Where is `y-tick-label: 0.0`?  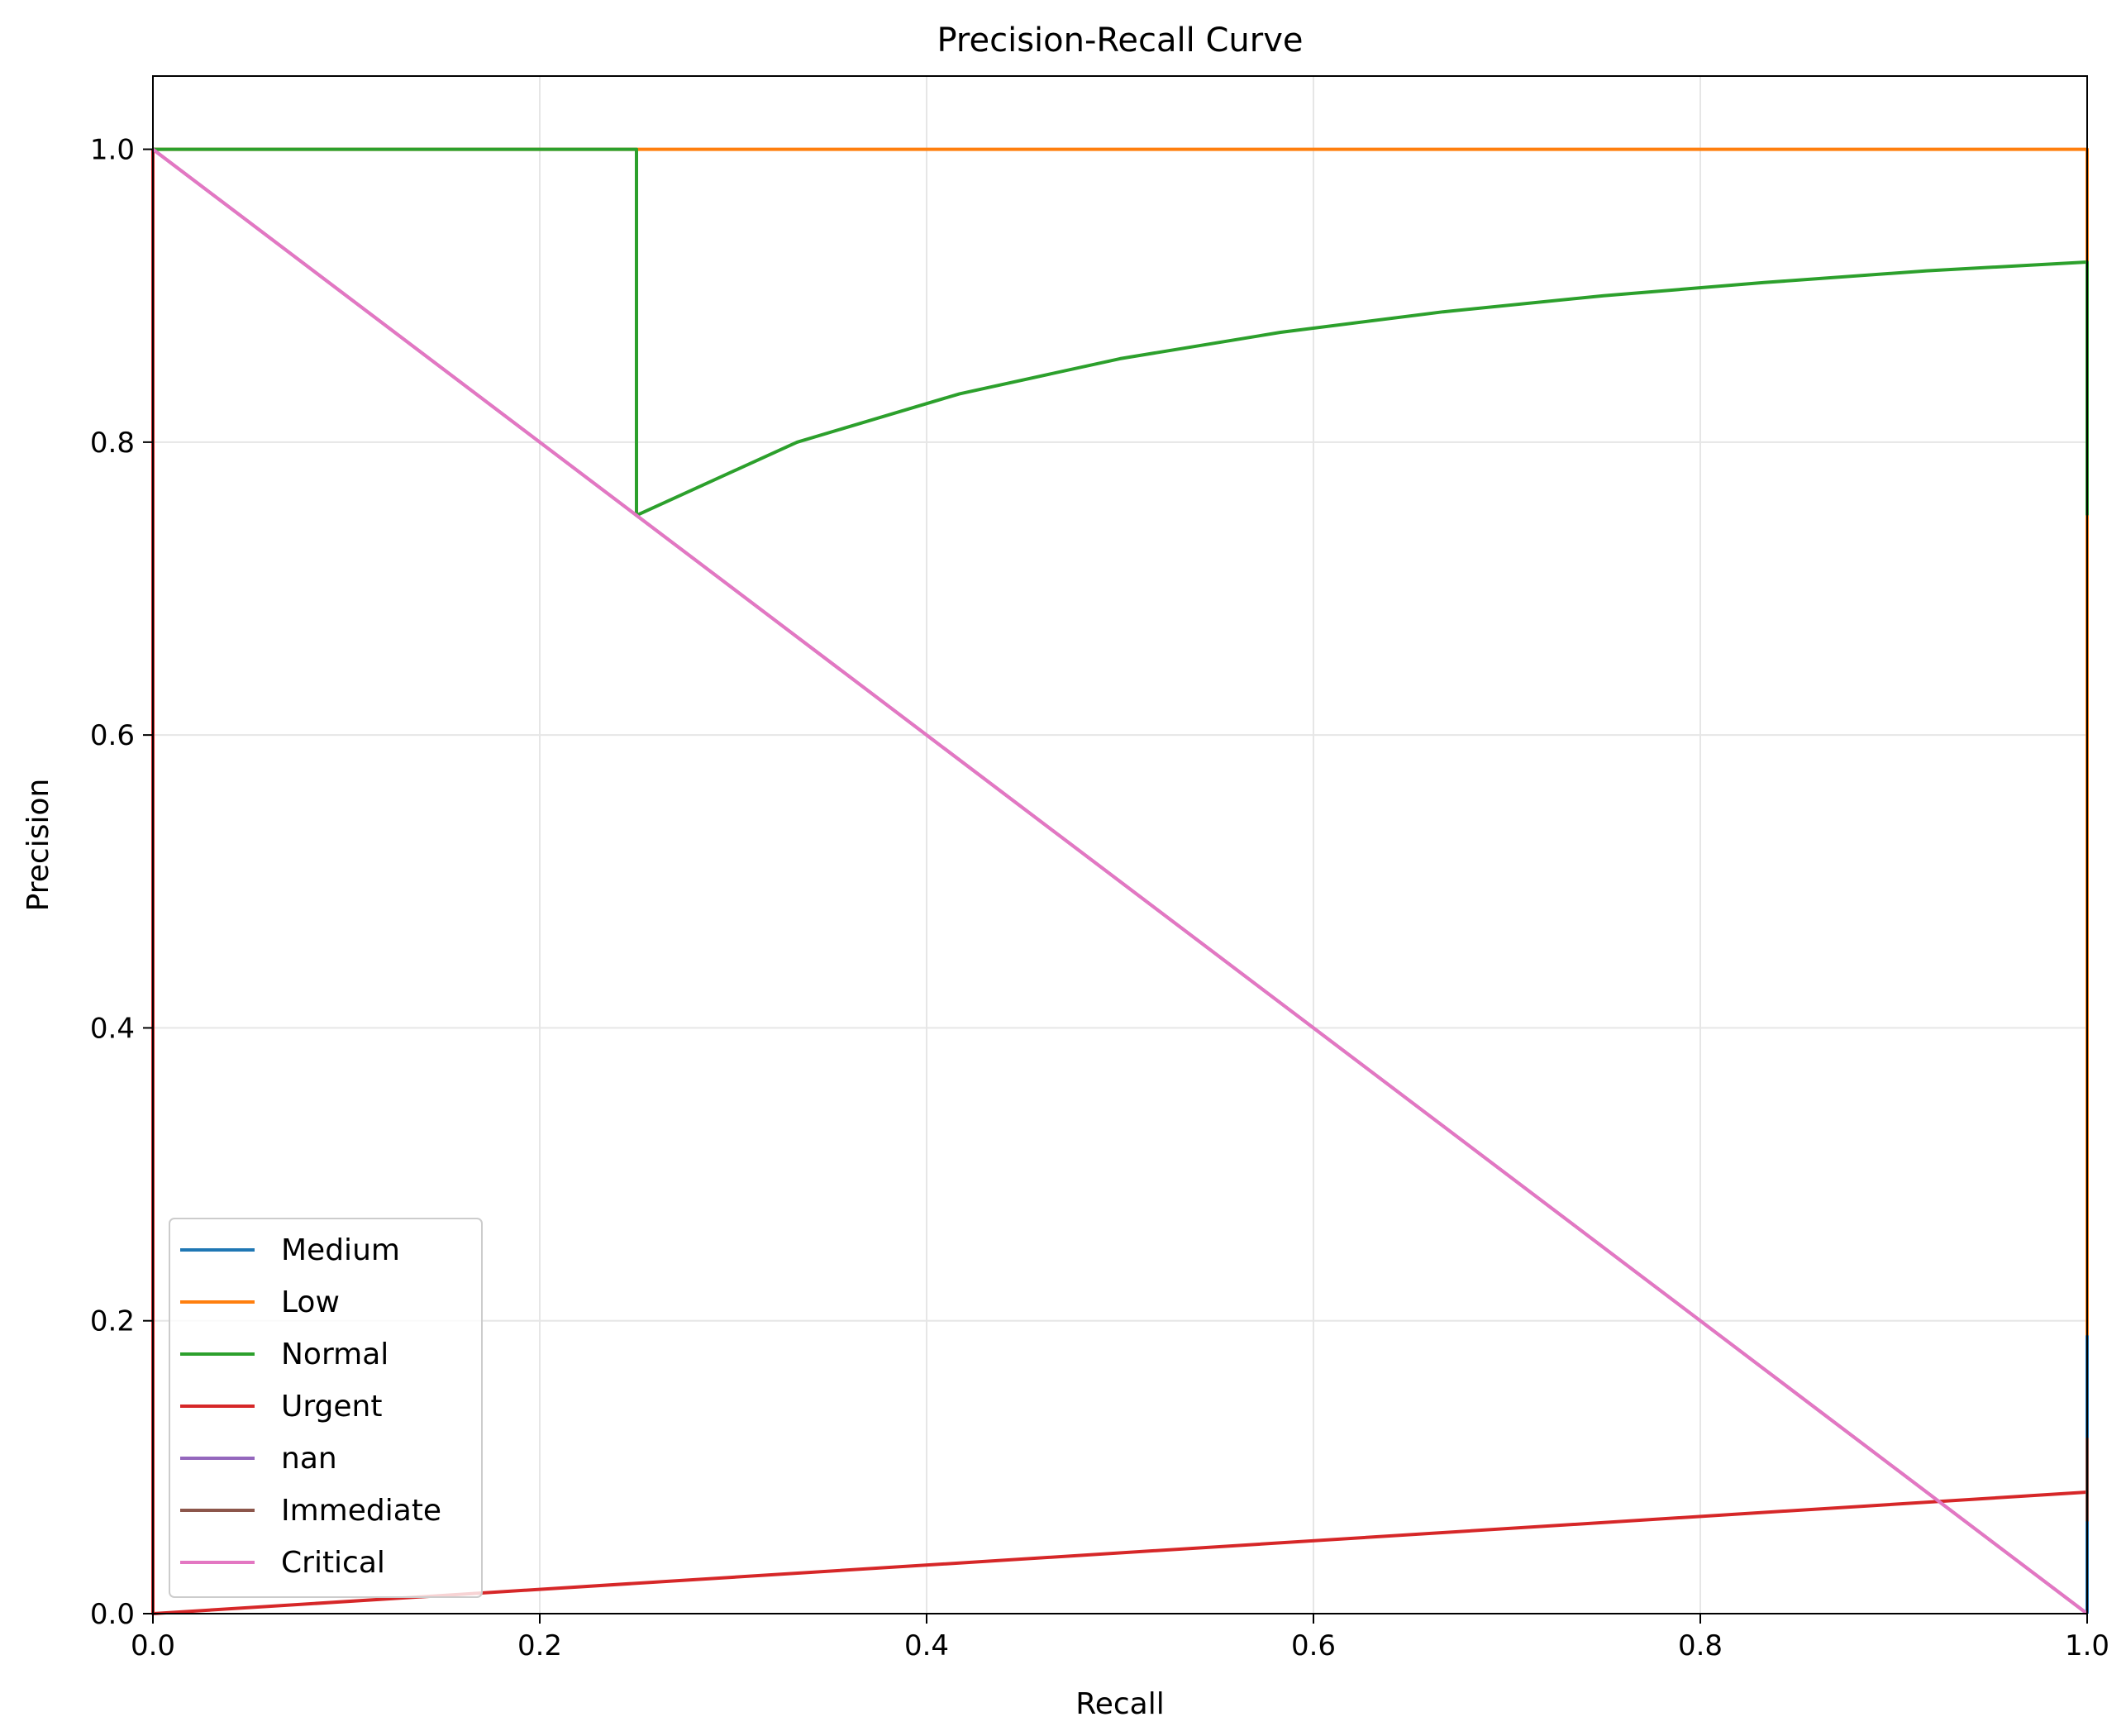 y-tick-label: 0.0 is located at coordinates (112, 1614).